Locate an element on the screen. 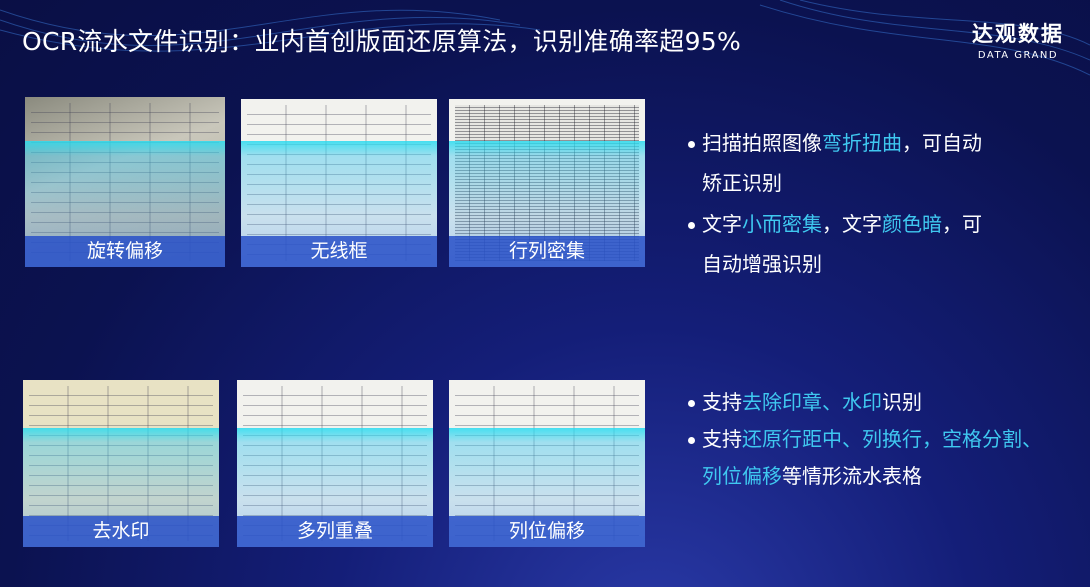 This screenshot has height=587, width=1090. card-label: 行列密集 is located at coordinates (547, 251).